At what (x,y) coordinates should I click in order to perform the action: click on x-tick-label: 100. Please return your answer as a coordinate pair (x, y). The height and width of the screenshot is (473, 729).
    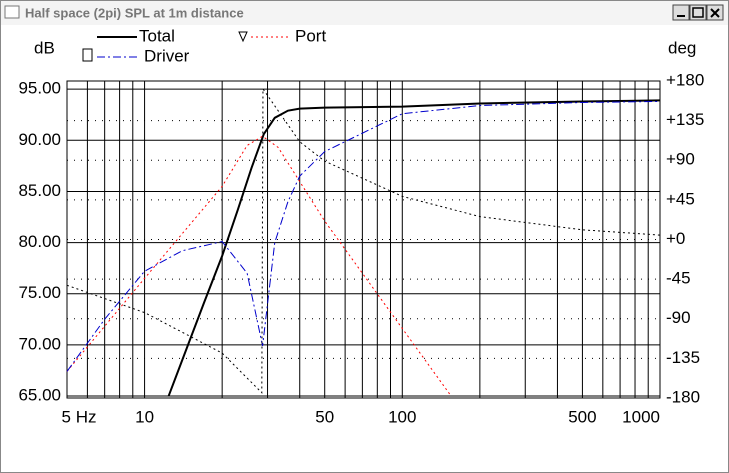
    Looking at the image, I should click on (402, 416).